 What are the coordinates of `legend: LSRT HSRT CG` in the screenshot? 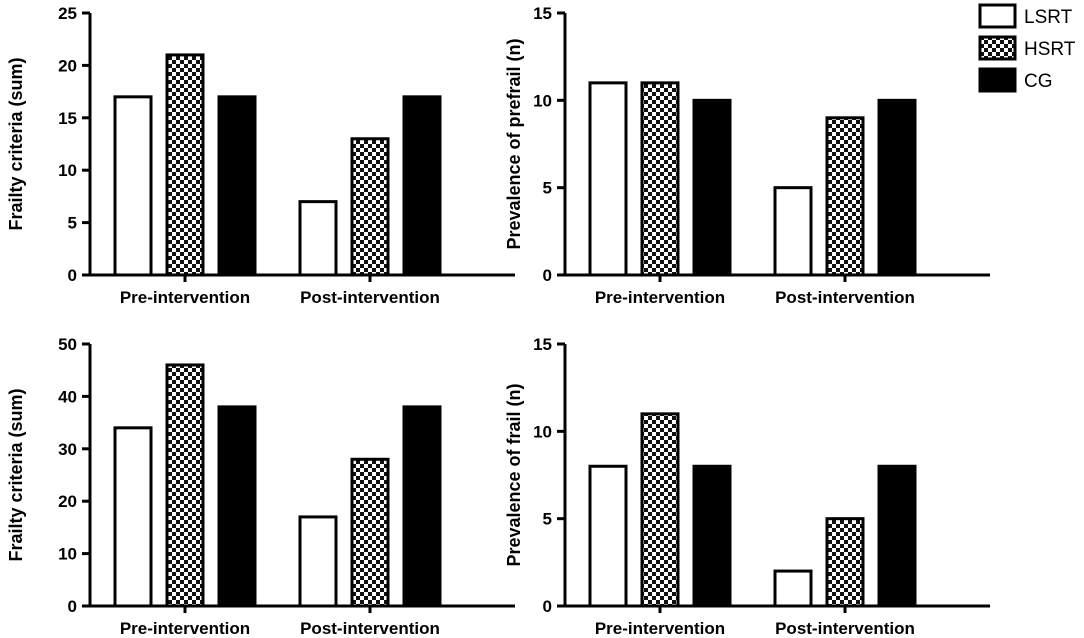 It's located at (1027, 48).